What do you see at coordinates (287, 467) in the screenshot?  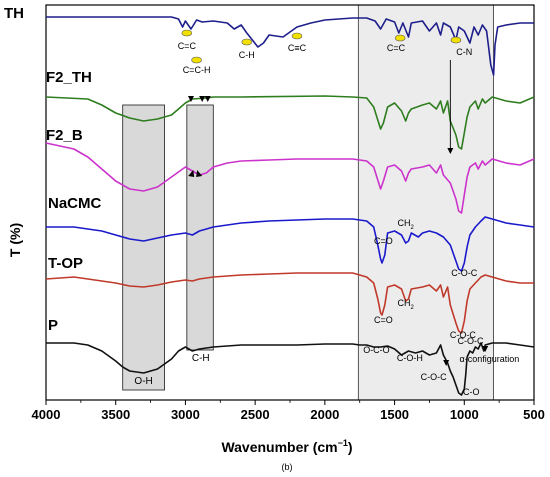 I see `panel-label: (b)` at bounding box center [287, 467].